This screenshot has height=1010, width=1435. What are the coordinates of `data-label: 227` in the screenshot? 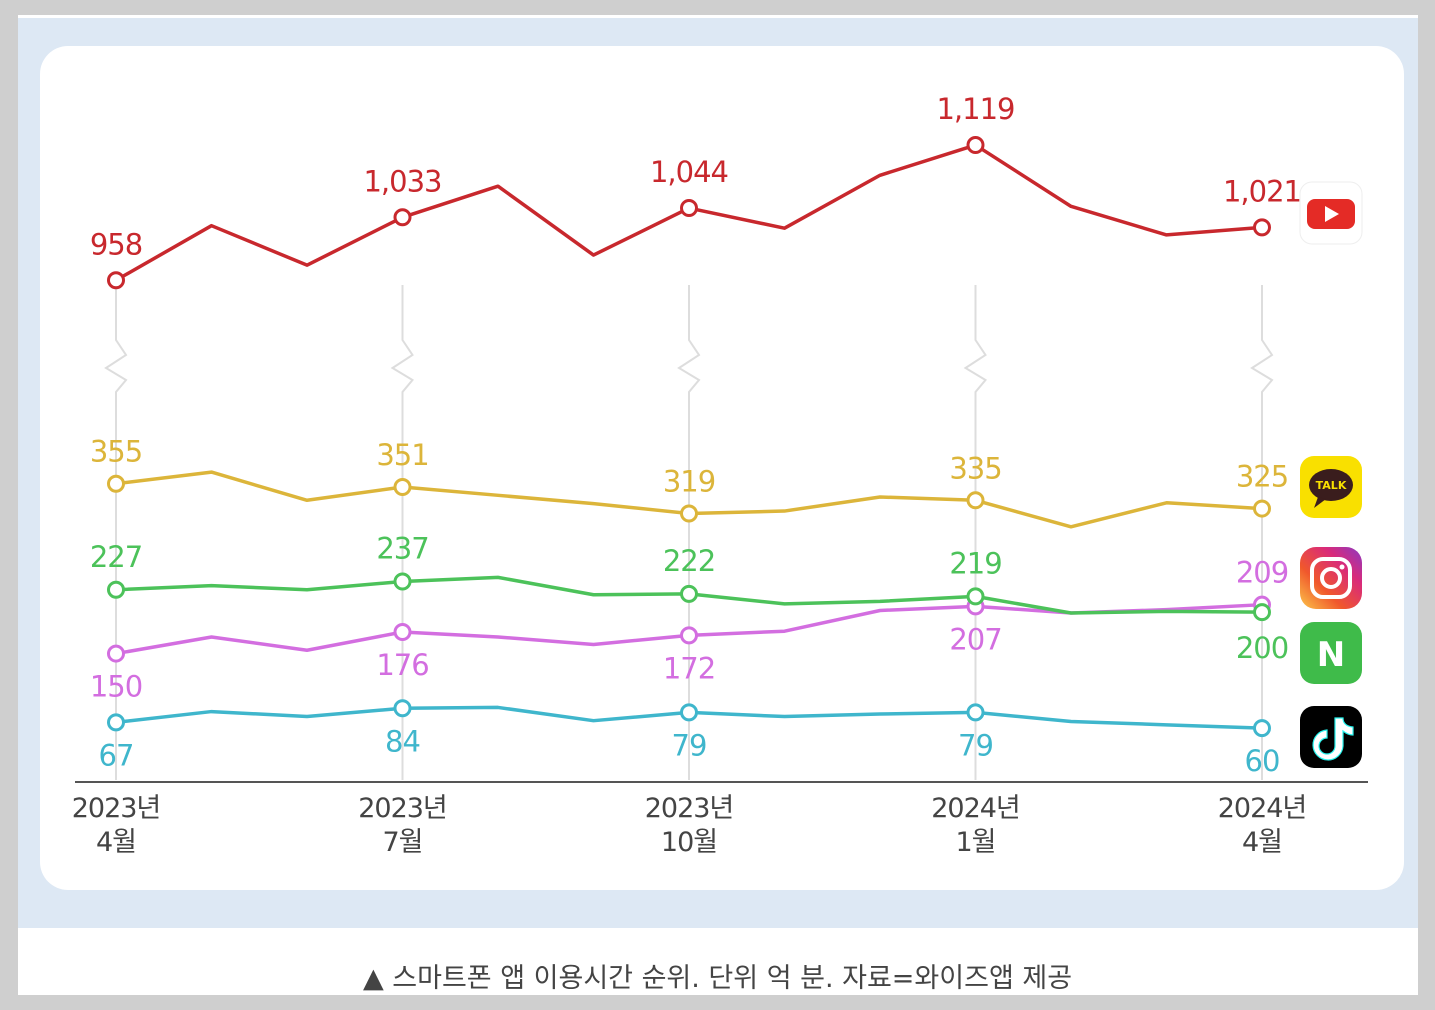 It's located at (116, 557).